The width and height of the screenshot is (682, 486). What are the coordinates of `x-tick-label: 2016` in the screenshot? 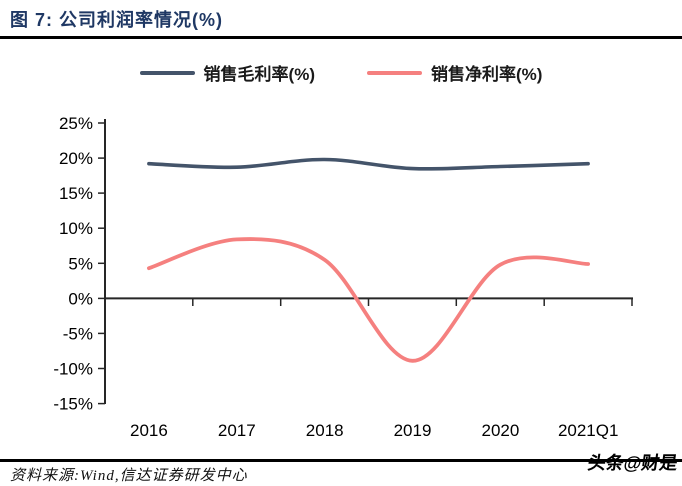 It's located at (149, 430).